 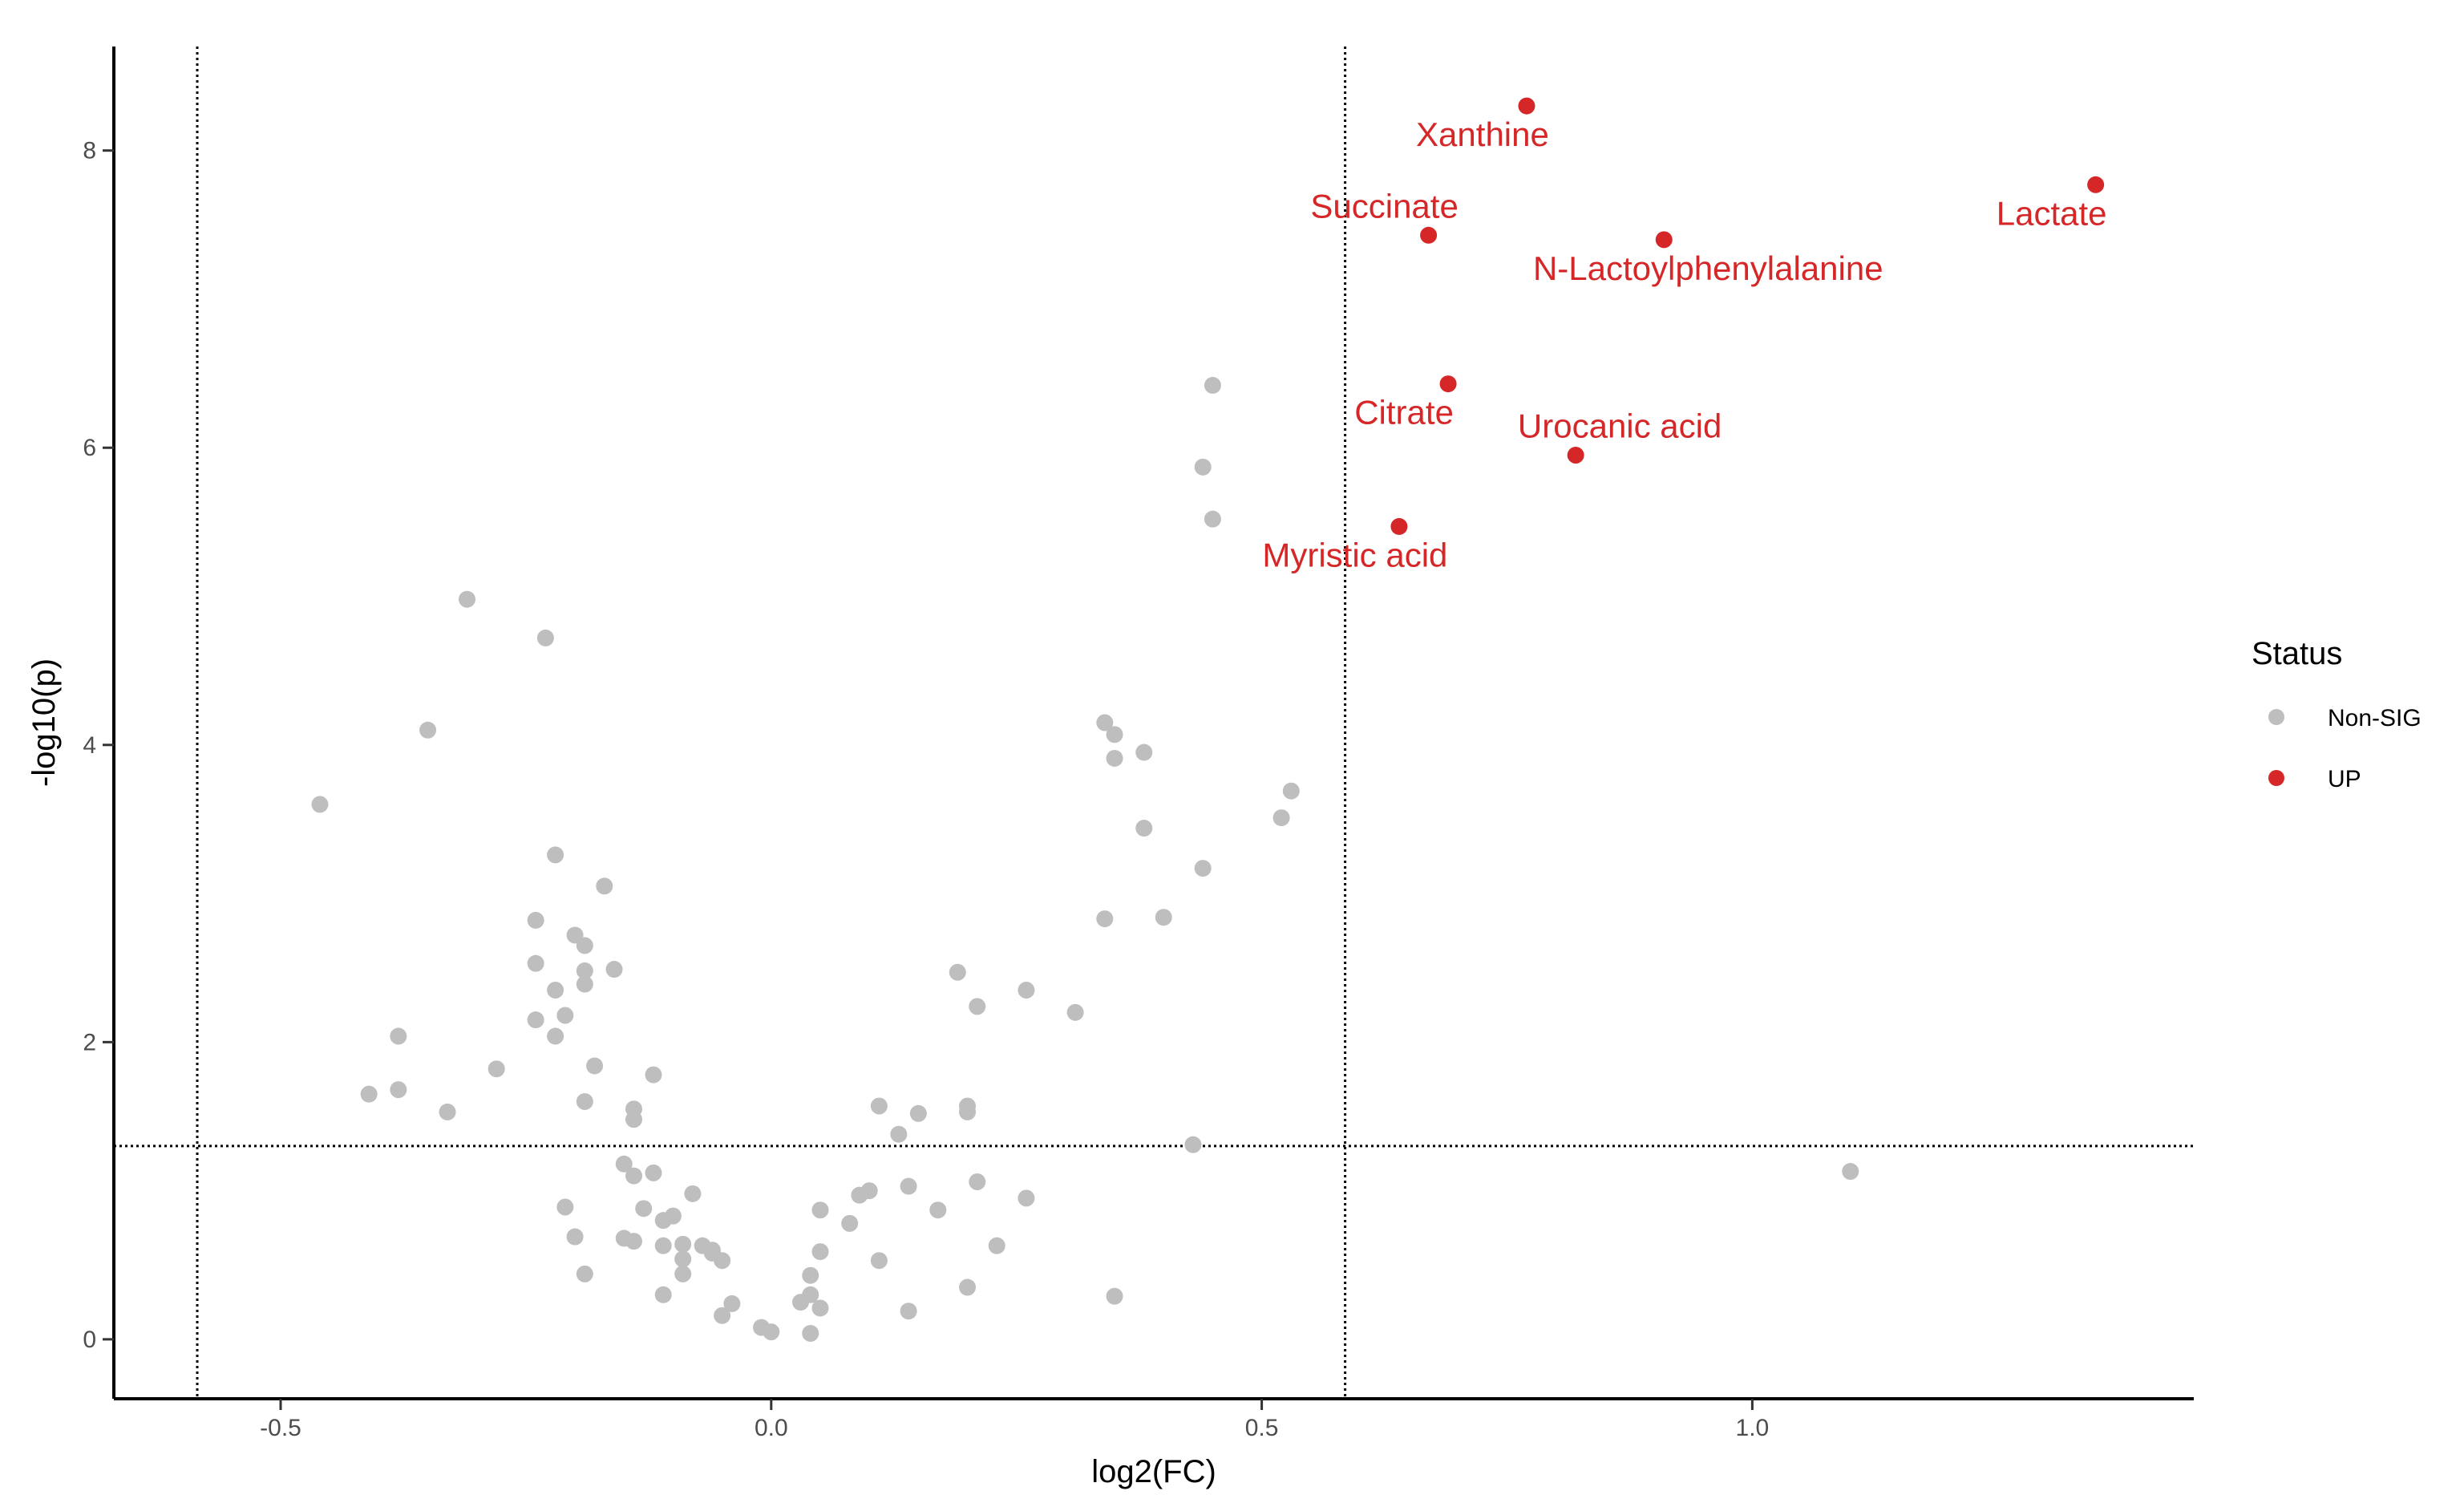 What do you see at coordinates (1708, 268) in the screenshot?
I see `point-label: N-Lactoylphenylalanine` at bounding box center [1708, 268].